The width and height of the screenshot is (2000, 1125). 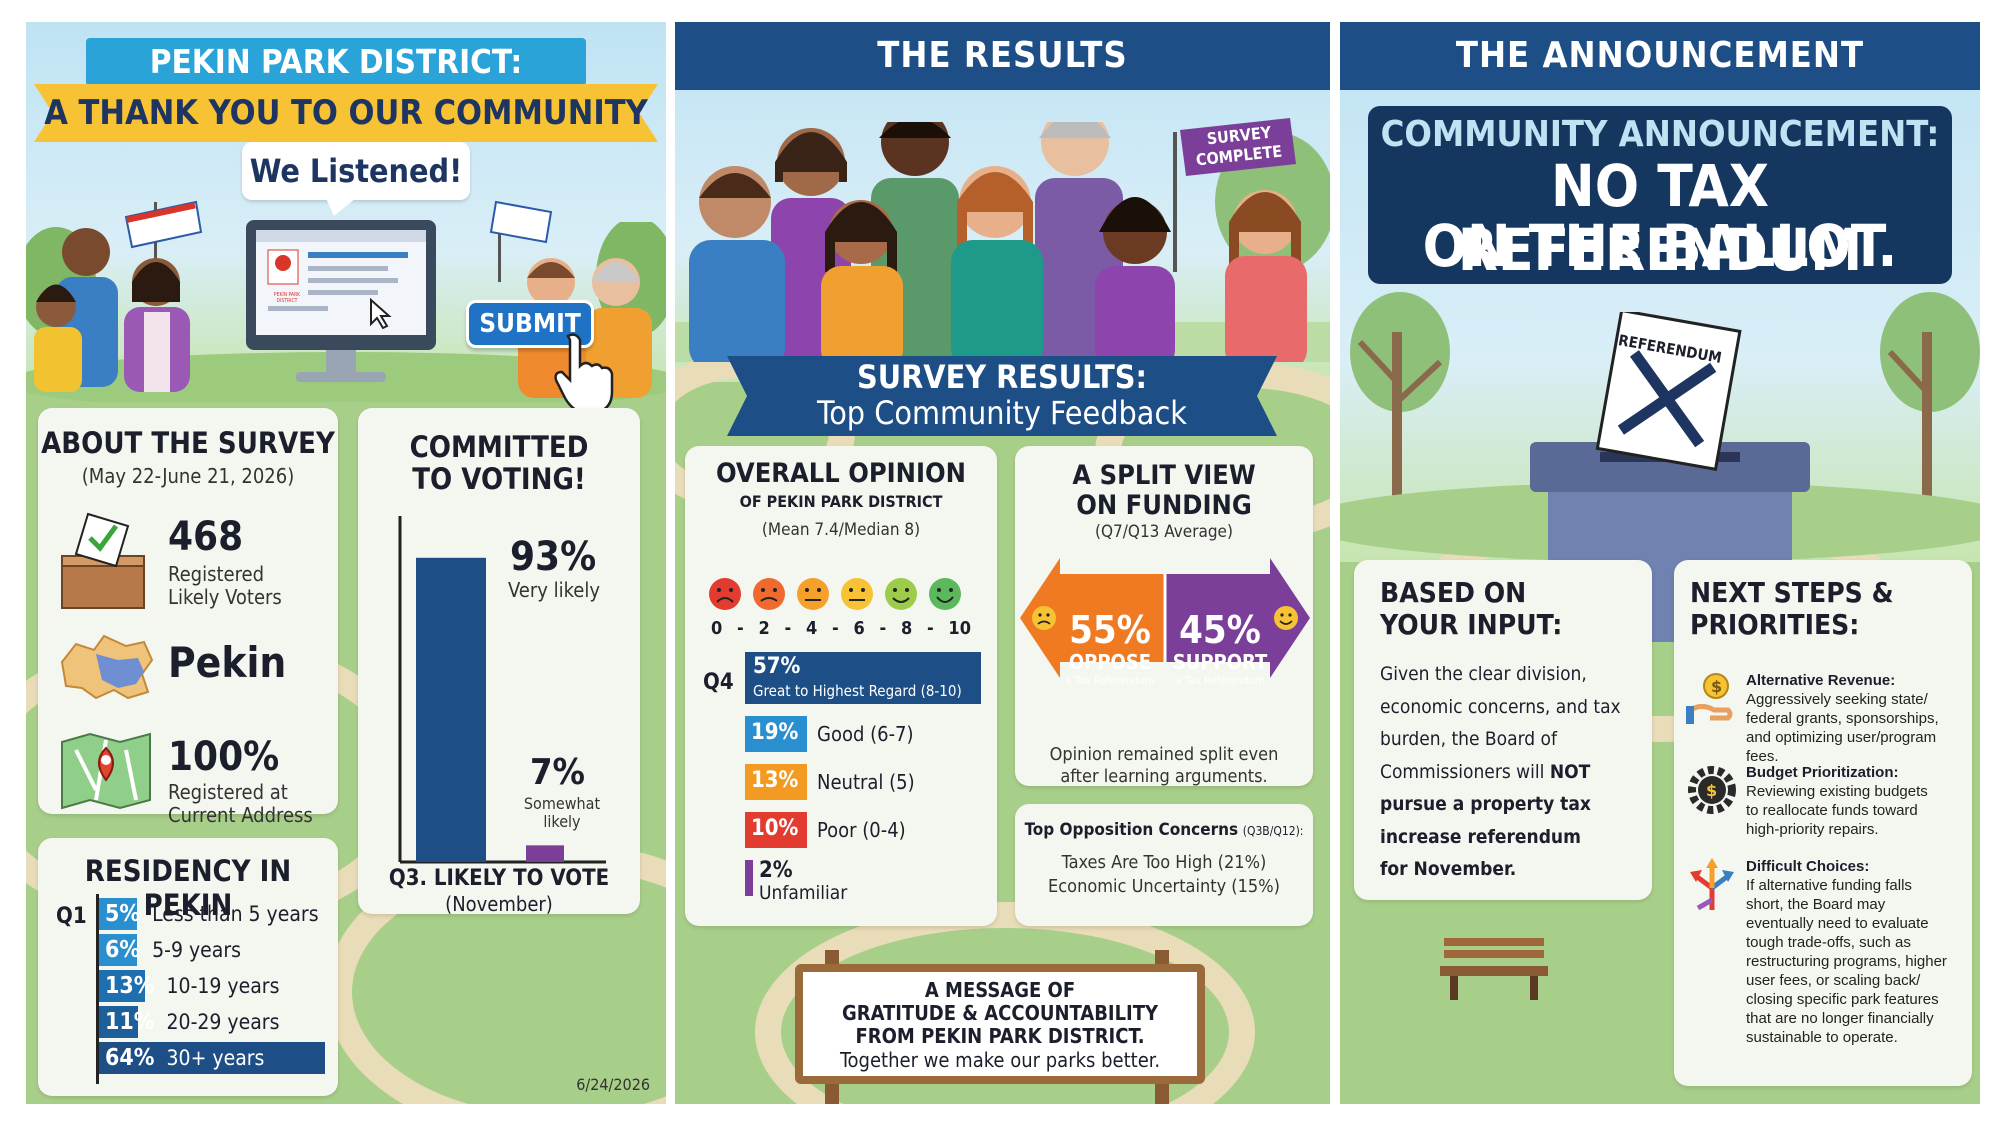 I want to click on funding-subtitle: (Q7/Q13 Average), so click(x=1164, y=532).